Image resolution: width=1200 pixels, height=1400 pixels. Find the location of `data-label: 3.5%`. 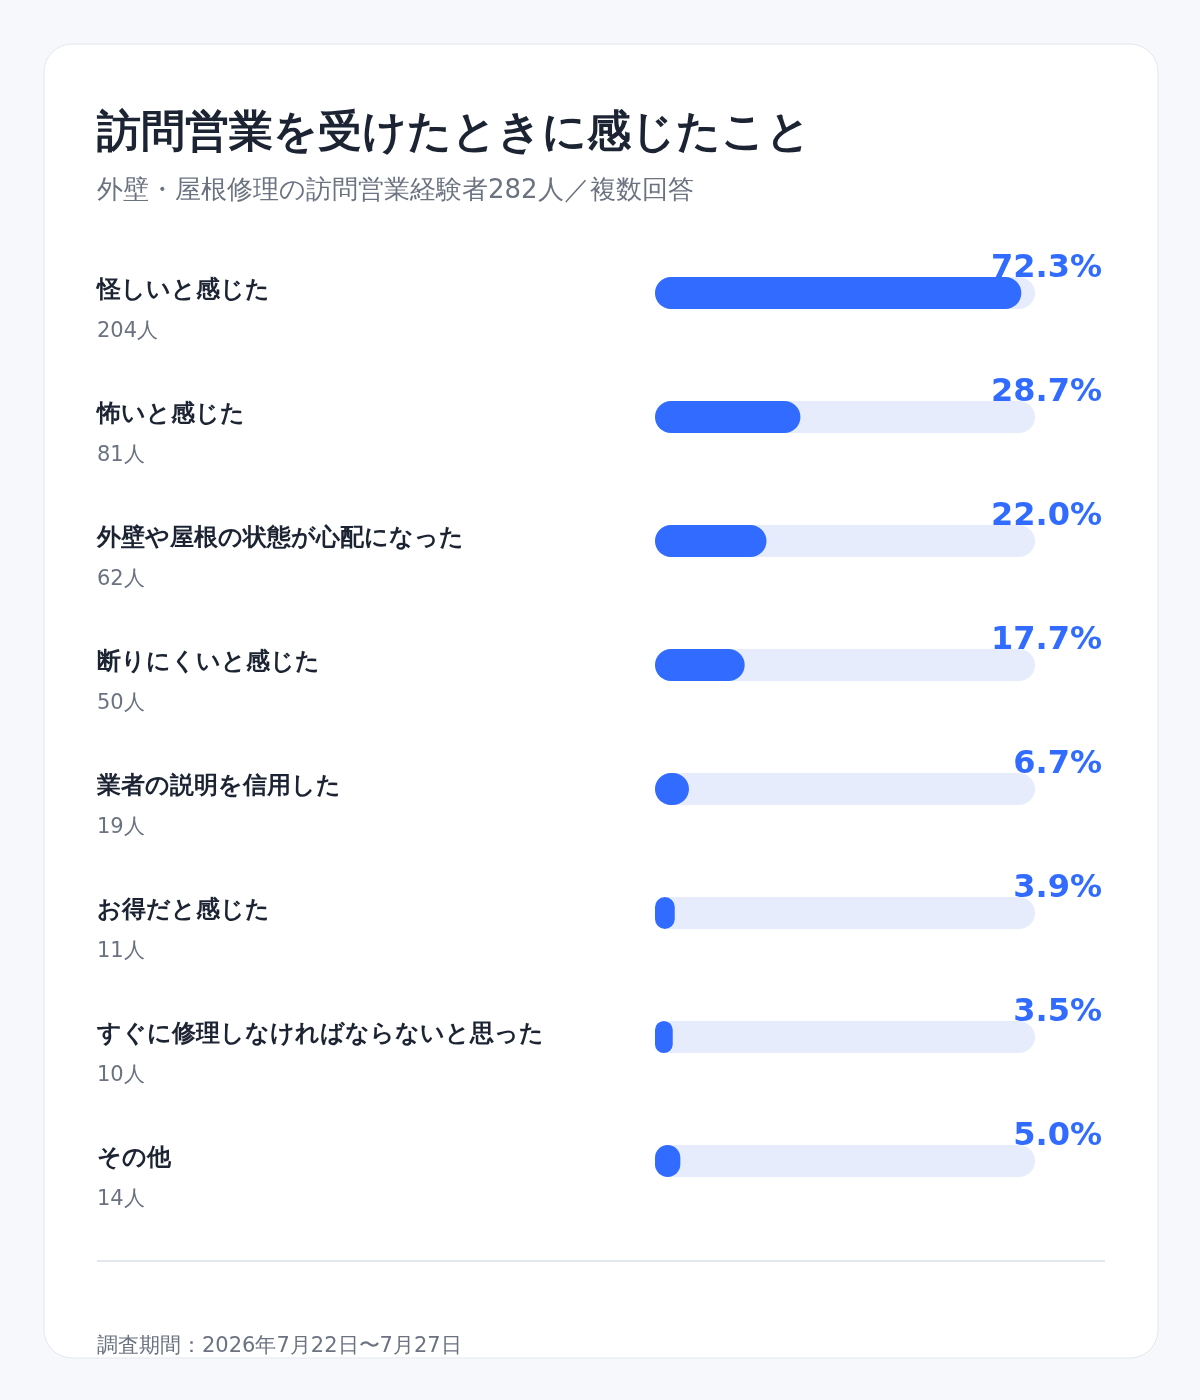

data-label: 3.5% is located at coordinates (1057, 1010).